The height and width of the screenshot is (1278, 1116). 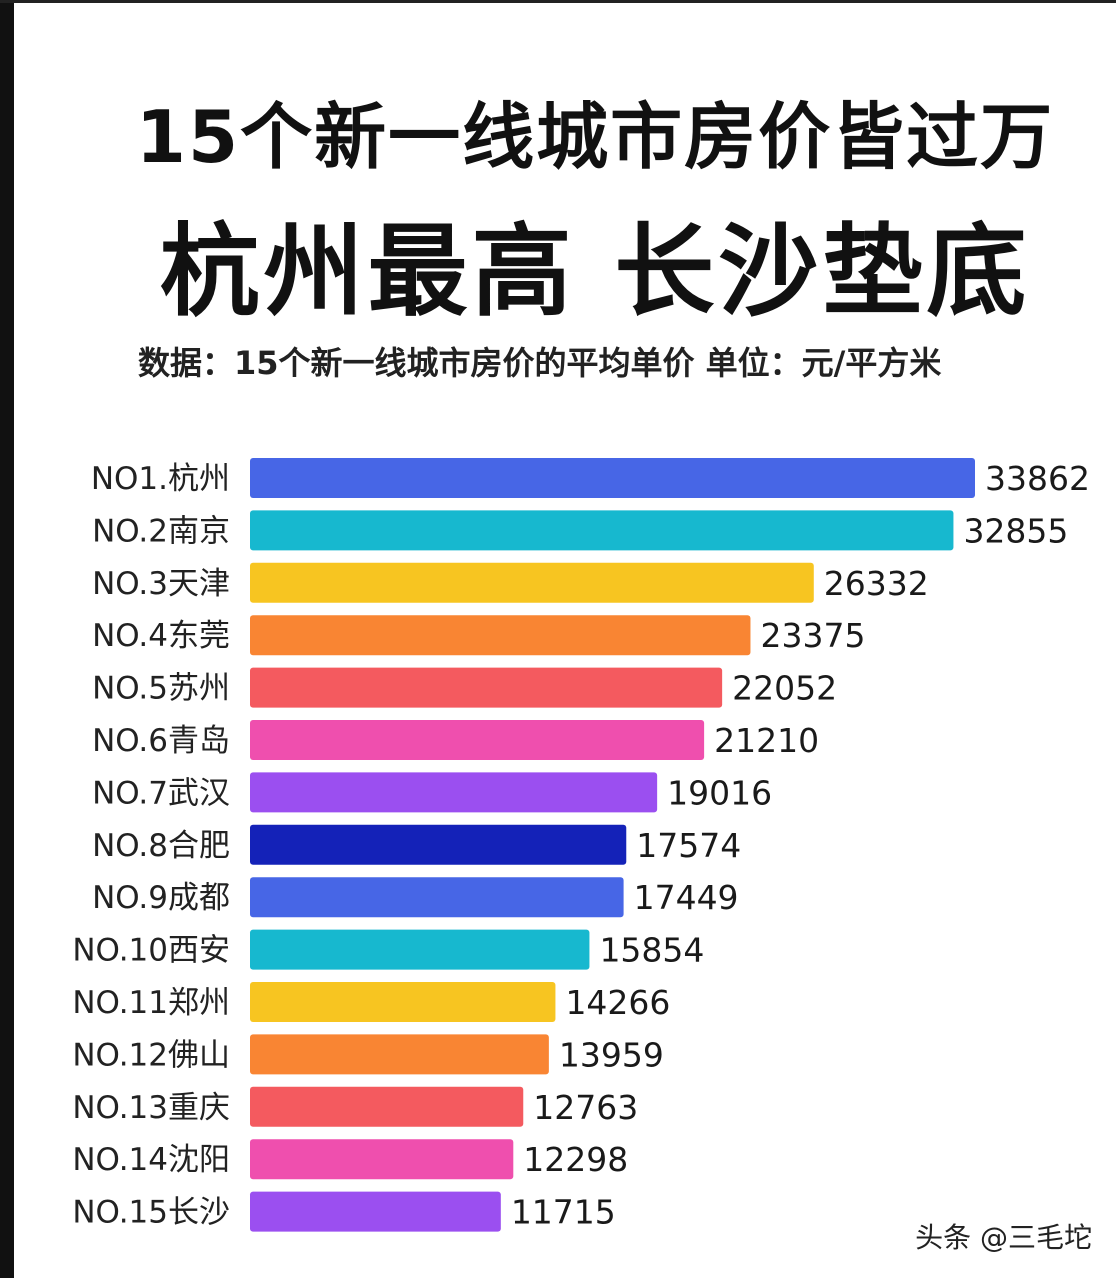 I want to click on top-frame-border, so click(x=558, y=1).